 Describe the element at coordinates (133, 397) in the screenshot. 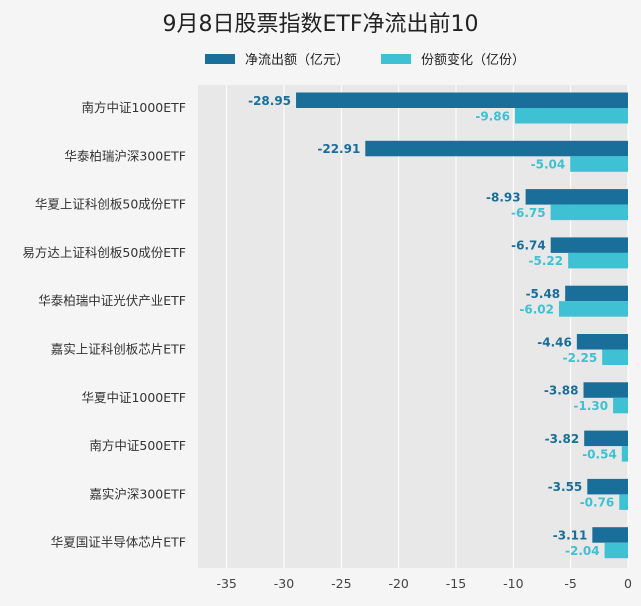

I see `category-label: 华夏中证1000ETF` at that location.